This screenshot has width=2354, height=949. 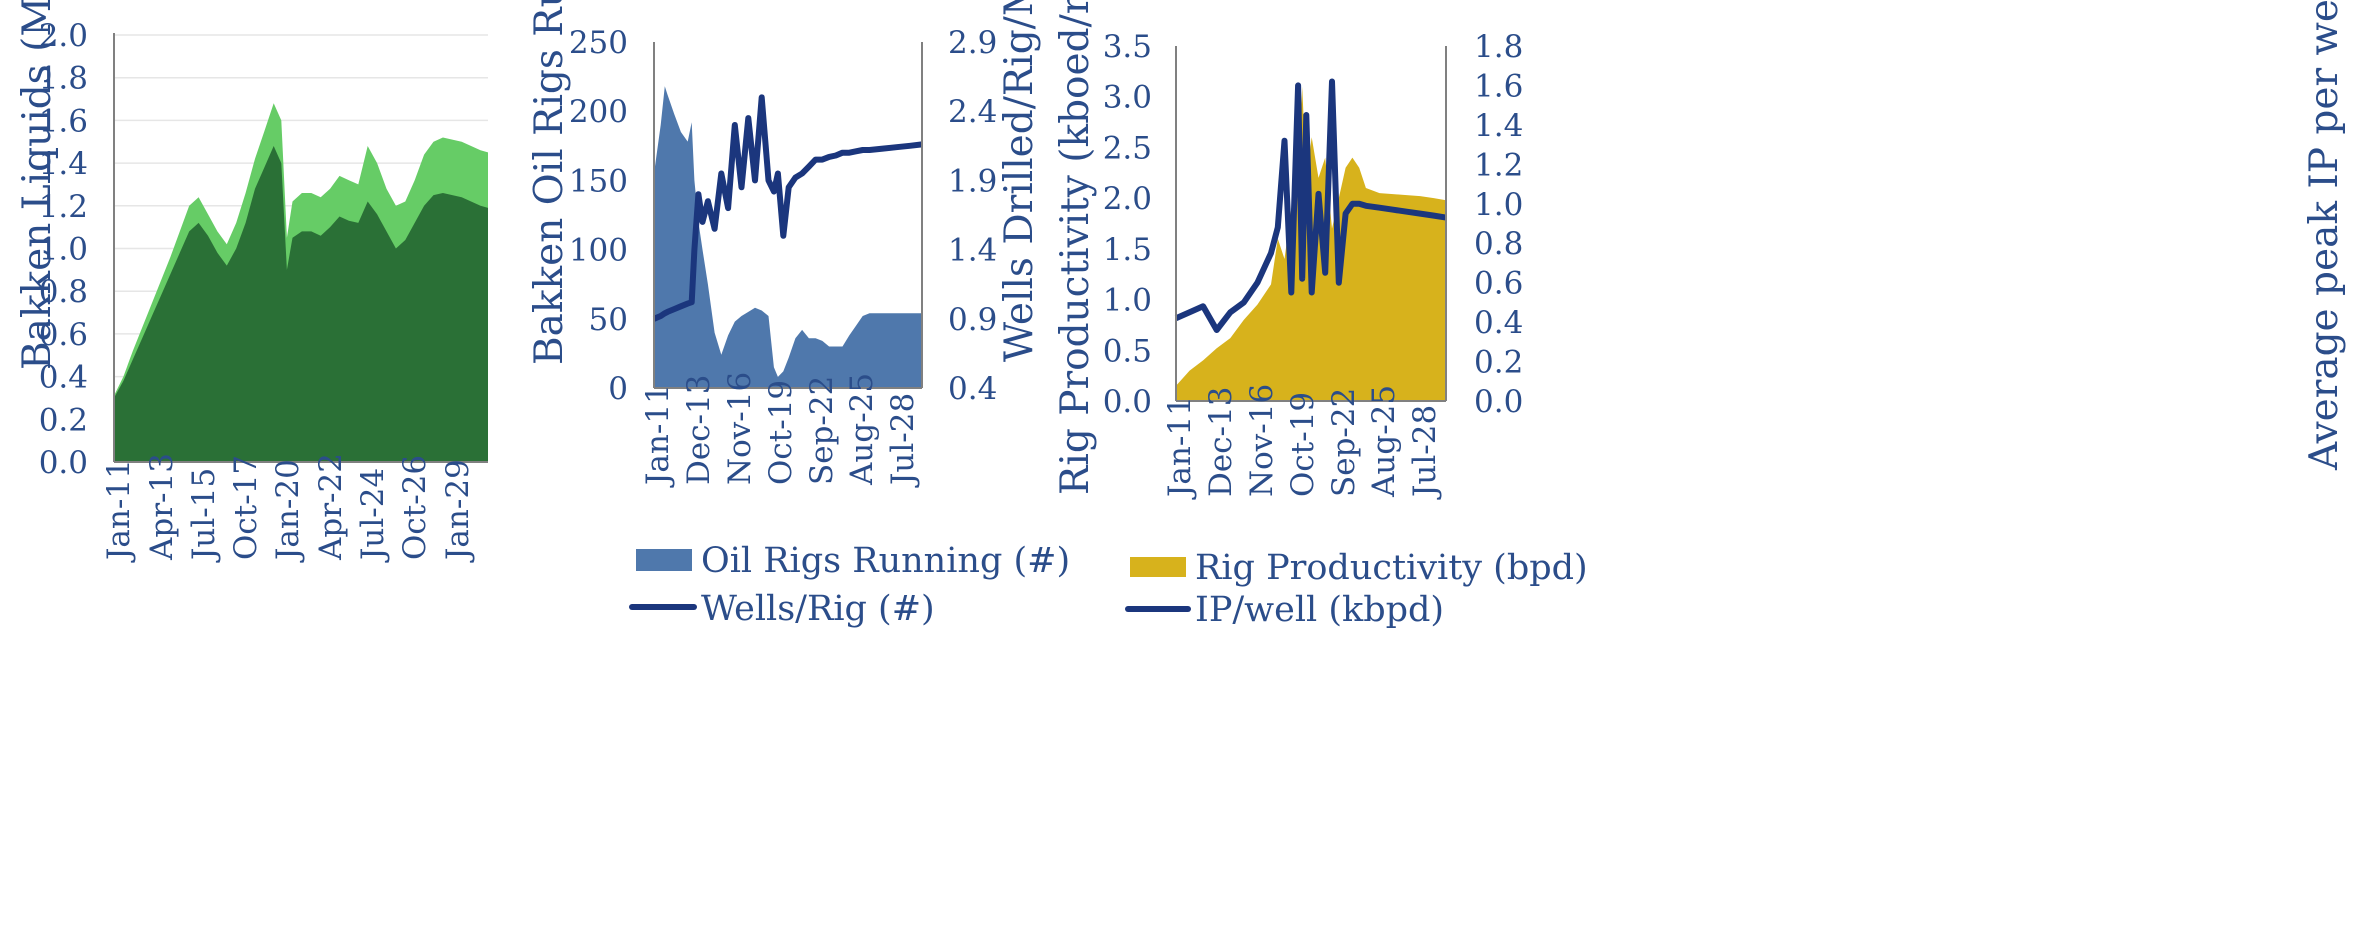 I want to click on y-tick-label: 3.5, so click(x=1127, y=47).